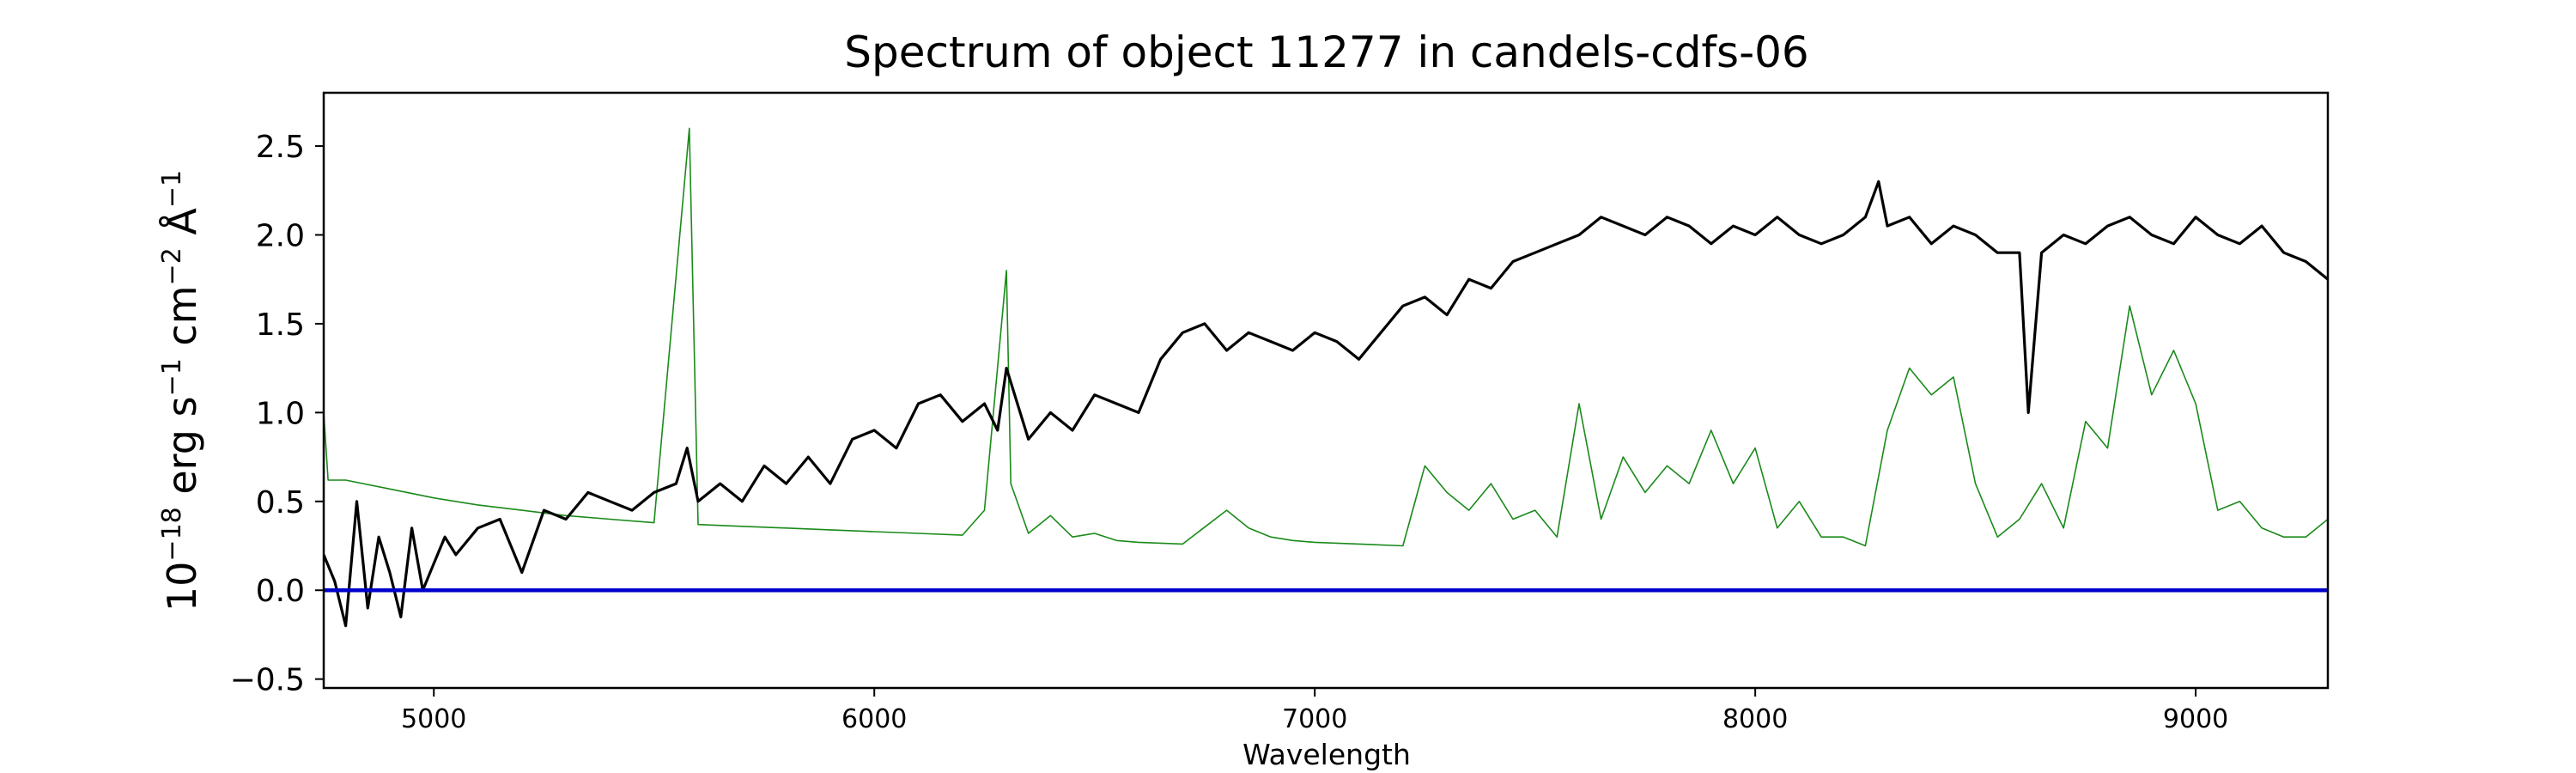  Describe the element at coordinates (182, 445) in the screenshot. I see `y-label-erg: erg s` at that location.